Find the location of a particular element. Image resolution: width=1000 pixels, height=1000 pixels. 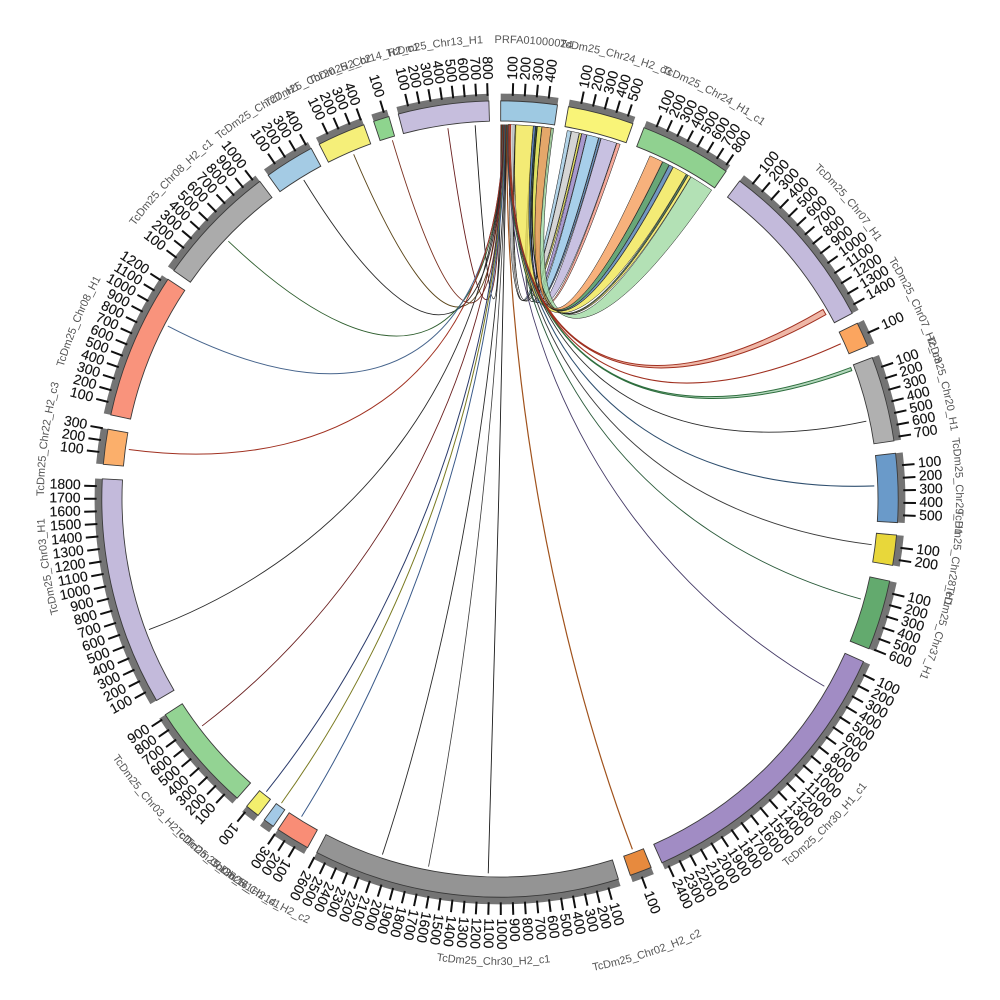

svg-text: TcDm25_Chr29_H1 is located at coordinates (957, 486).